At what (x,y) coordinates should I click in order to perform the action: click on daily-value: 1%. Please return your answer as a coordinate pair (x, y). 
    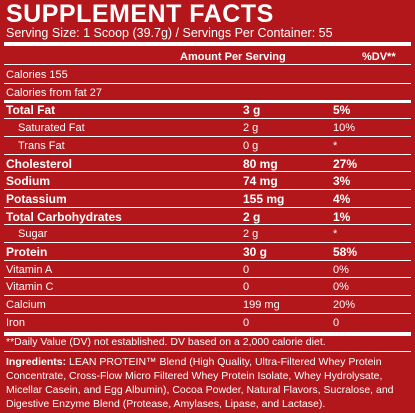
    Looking at the image, I should click on (342, 216).